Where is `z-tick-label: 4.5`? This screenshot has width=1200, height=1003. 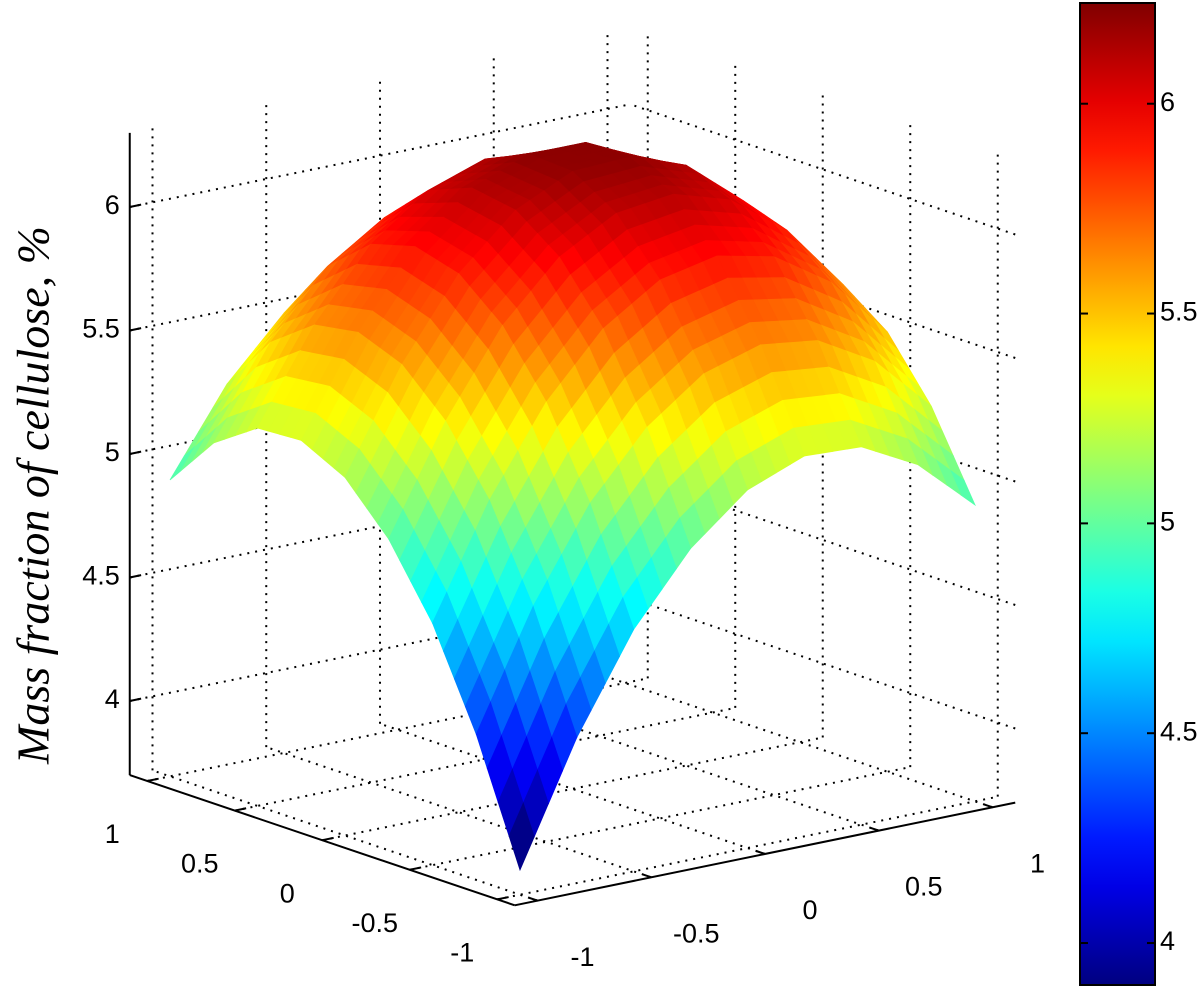
z-tick-label: 4.5 is located at coordinates (101, 576).